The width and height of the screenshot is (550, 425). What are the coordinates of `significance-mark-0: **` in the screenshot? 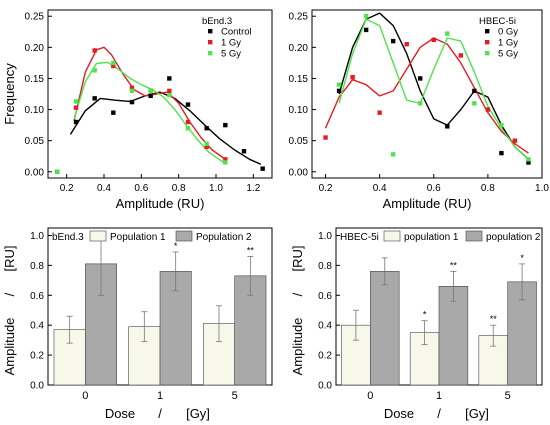 It's located at (494, 319).